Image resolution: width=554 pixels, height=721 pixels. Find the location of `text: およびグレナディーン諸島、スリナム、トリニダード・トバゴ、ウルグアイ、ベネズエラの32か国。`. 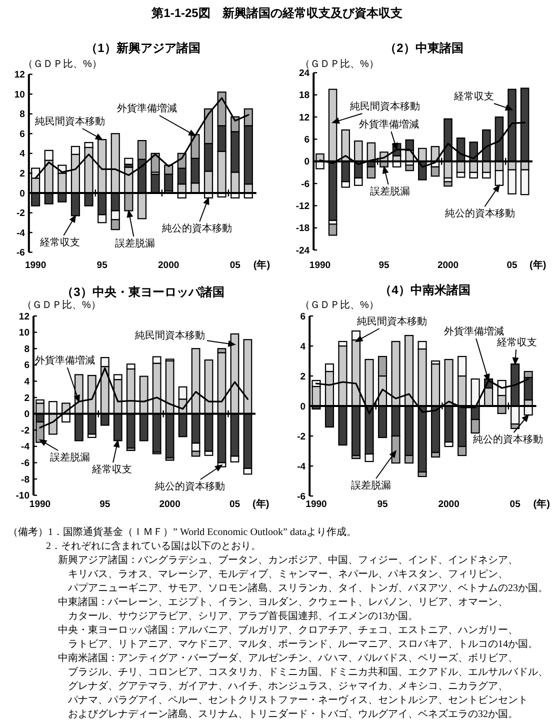

text: およびグレナディーン諸島、スリナム、トリニダード・トバゴ、ウルグアイ、ベネズエラの32か国。 is located at coordinates (293, 714).